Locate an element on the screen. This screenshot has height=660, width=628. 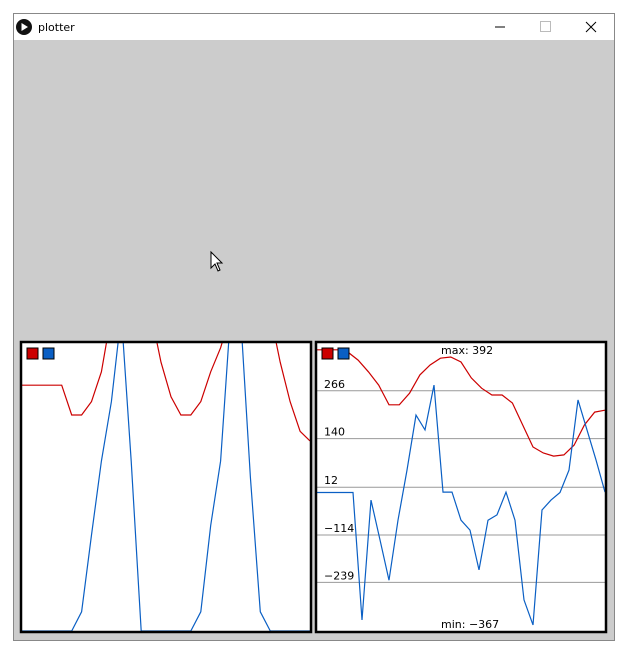
window-title: plotter is located at coordinates (56, 27).